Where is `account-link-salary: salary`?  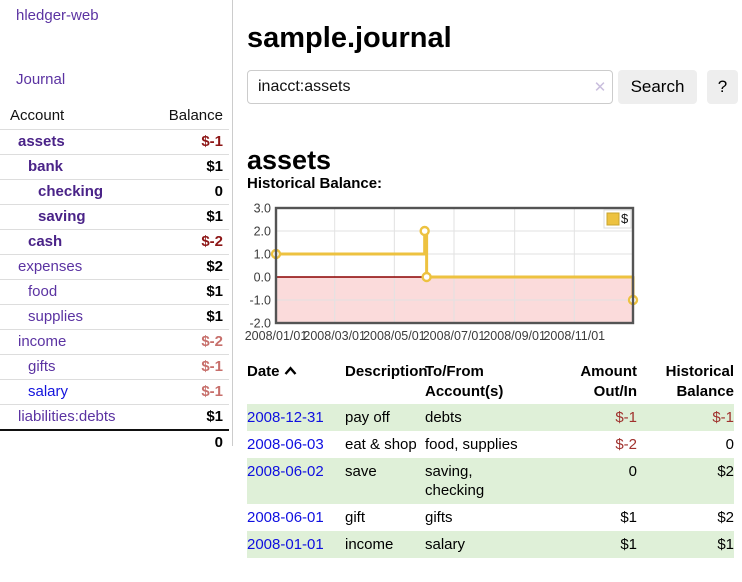 account-link-salary: salary is located at coordinates (48, 391).